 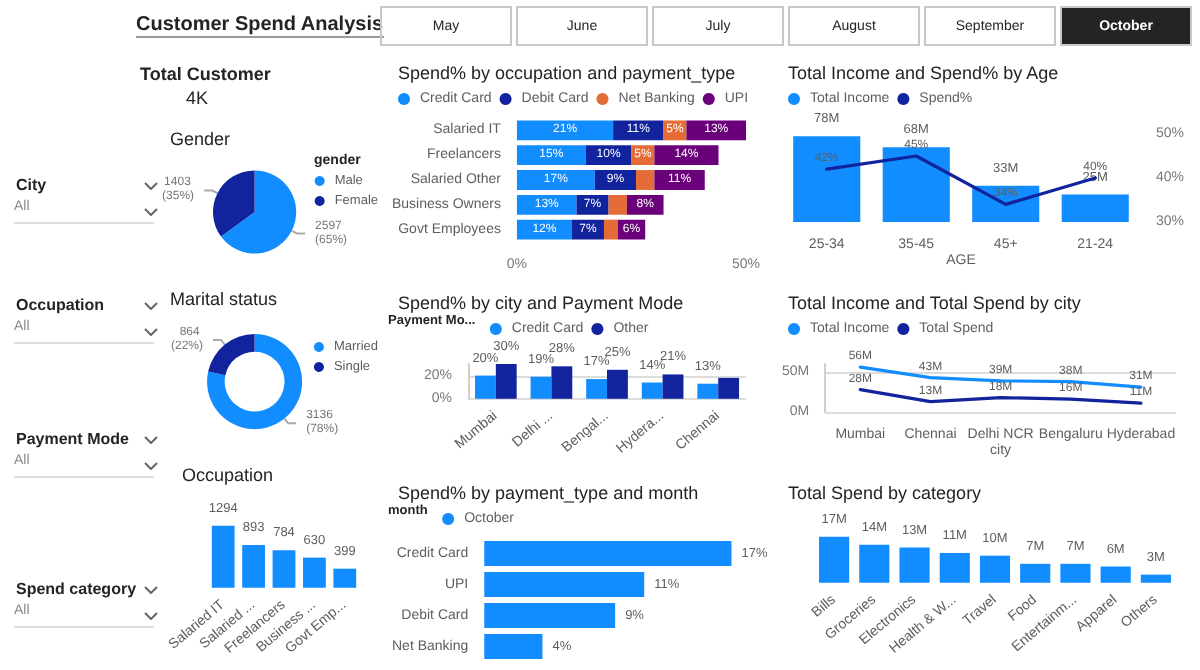 What do you see at coordinates (567, 73) in the screenshot?
I see `chart-title: Spend% by occupation and payment_type` at bounding box center [567, 73].